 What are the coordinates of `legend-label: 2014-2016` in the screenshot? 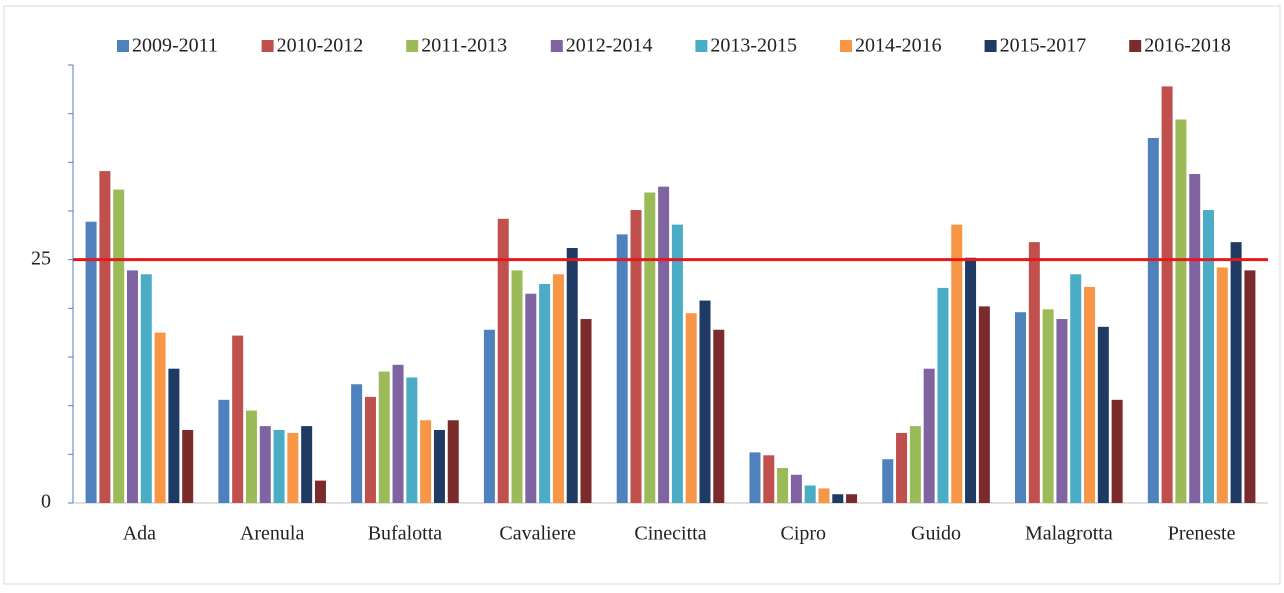 It's located at (898, 46).